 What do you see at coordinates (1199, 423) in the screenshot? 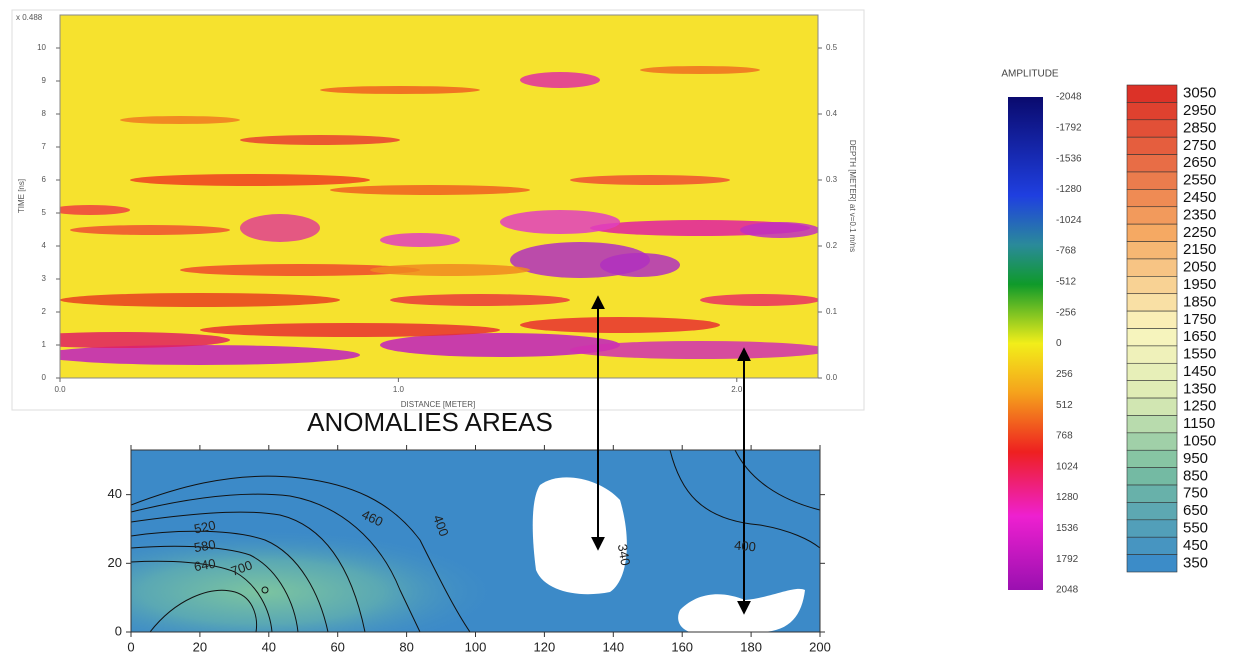
I see `colorbar-label: 1150` at bounding box center [1199, 423].